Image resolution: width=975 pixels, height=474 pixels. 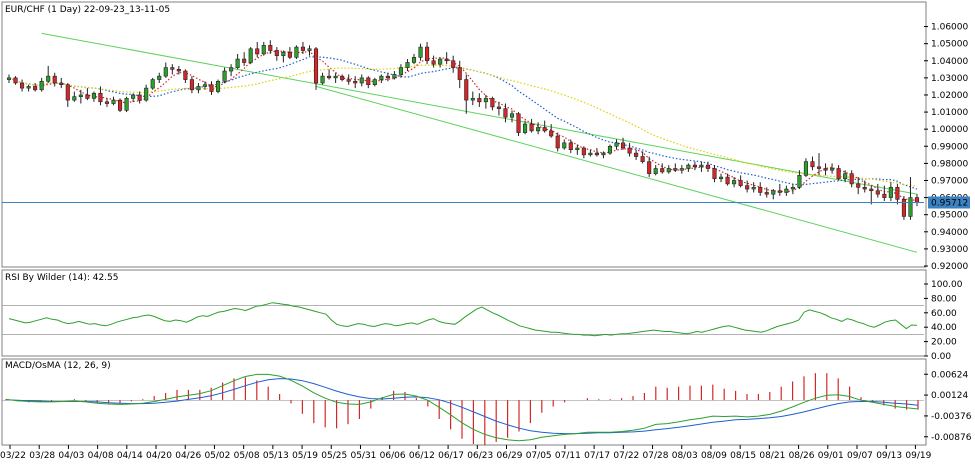 I want to click on price-tick-label: 1.05000, so click(x=949, y=45).